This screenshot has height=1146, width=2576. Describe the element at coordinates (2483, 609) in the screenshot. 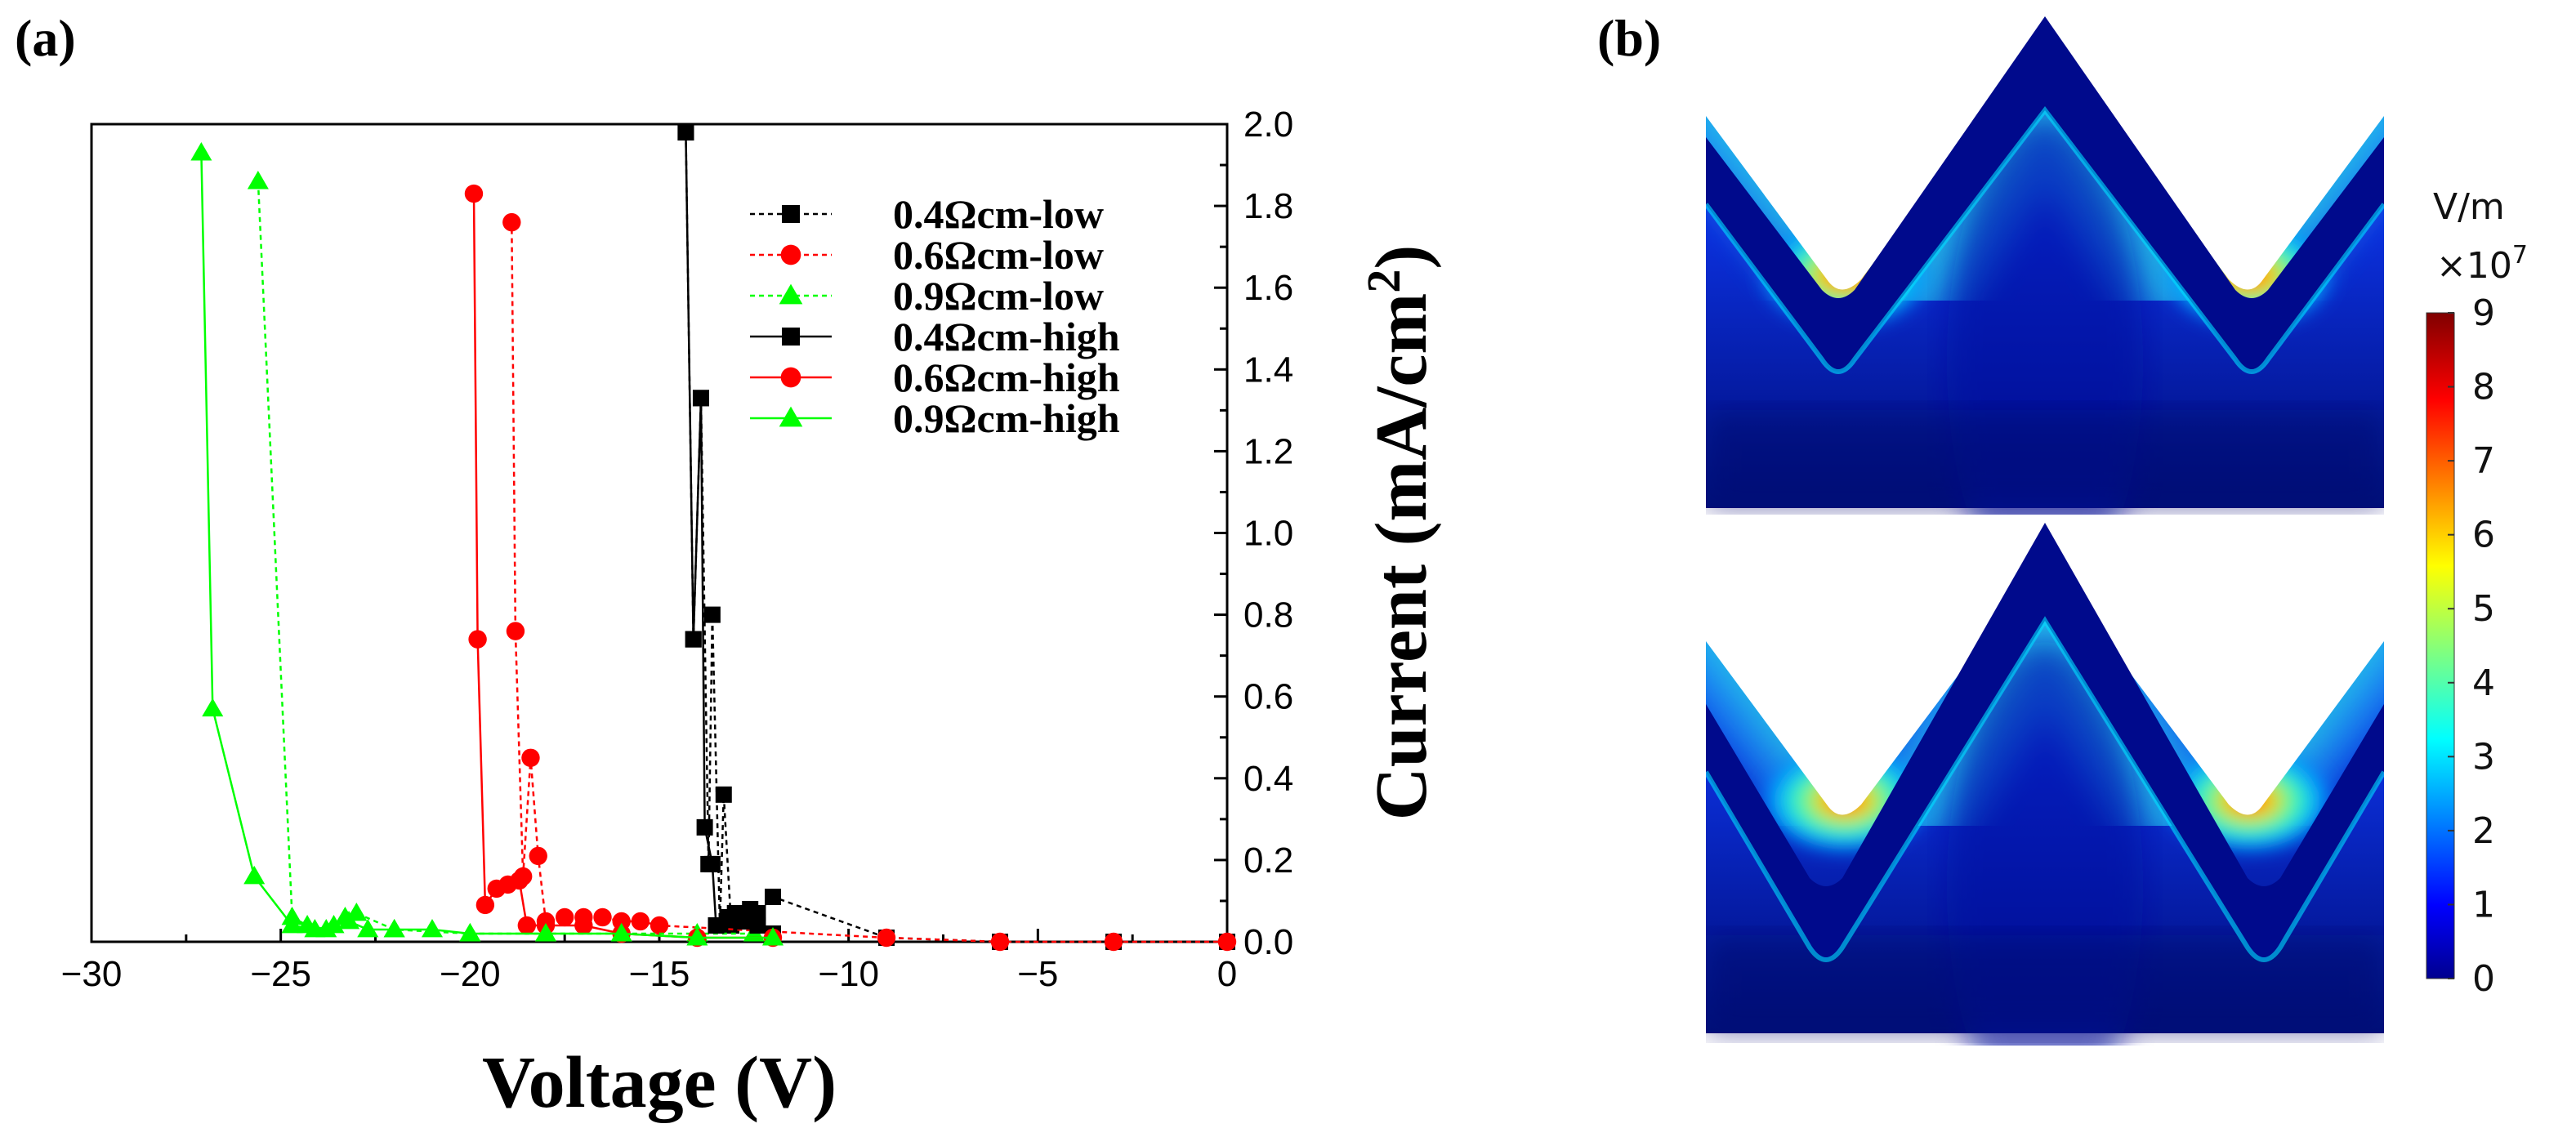

I see `colorbar-tick-label: 5` at that location.